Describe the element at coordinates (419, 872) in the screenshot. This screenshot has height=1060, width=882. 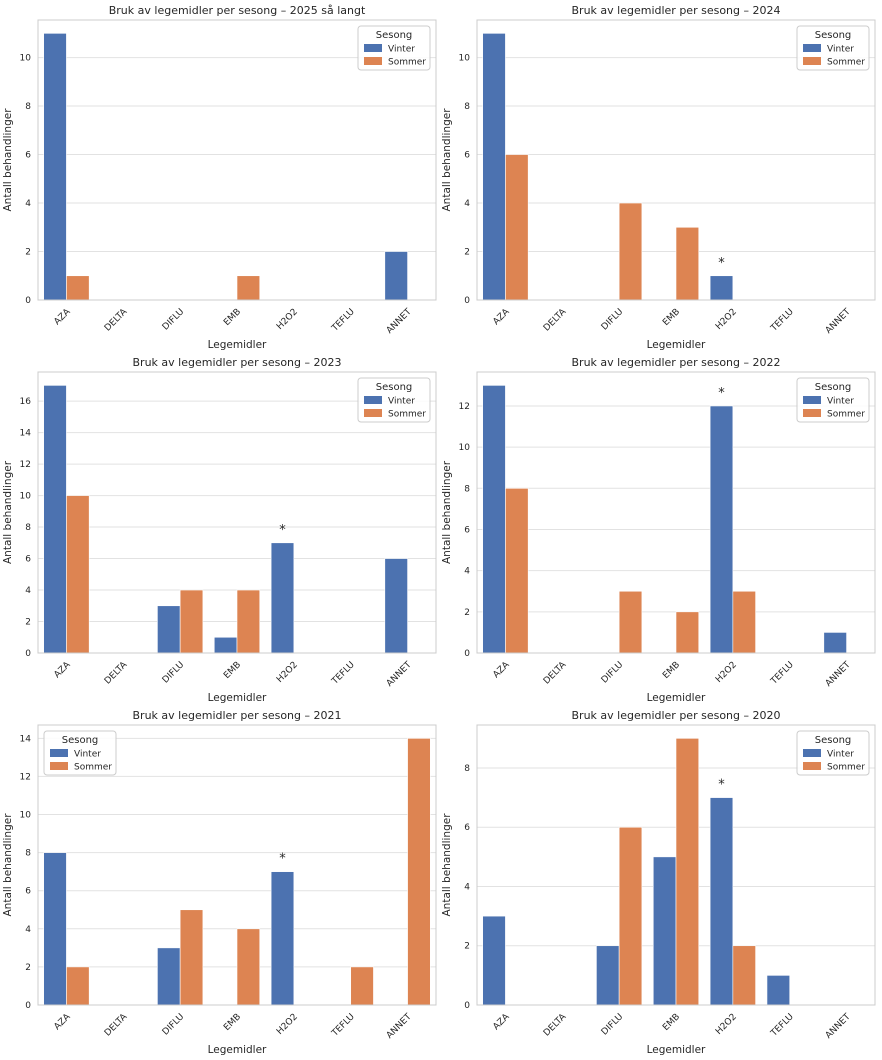
I see `bar-sommer-annet` at that location.